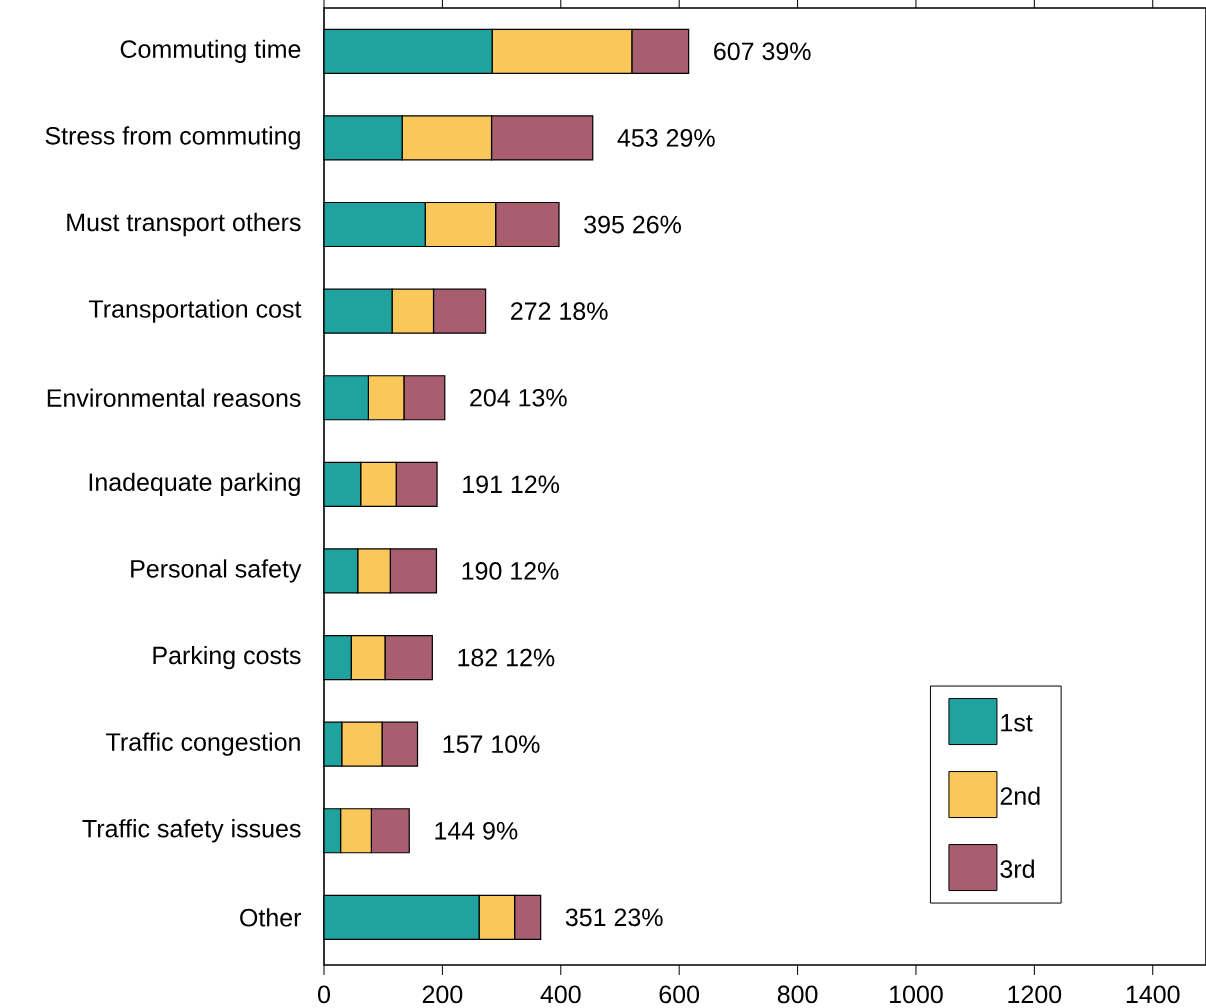  Describe the element at coordinates (679, 994) in the screenshot. I see `x-tick-label: 600` at that location.